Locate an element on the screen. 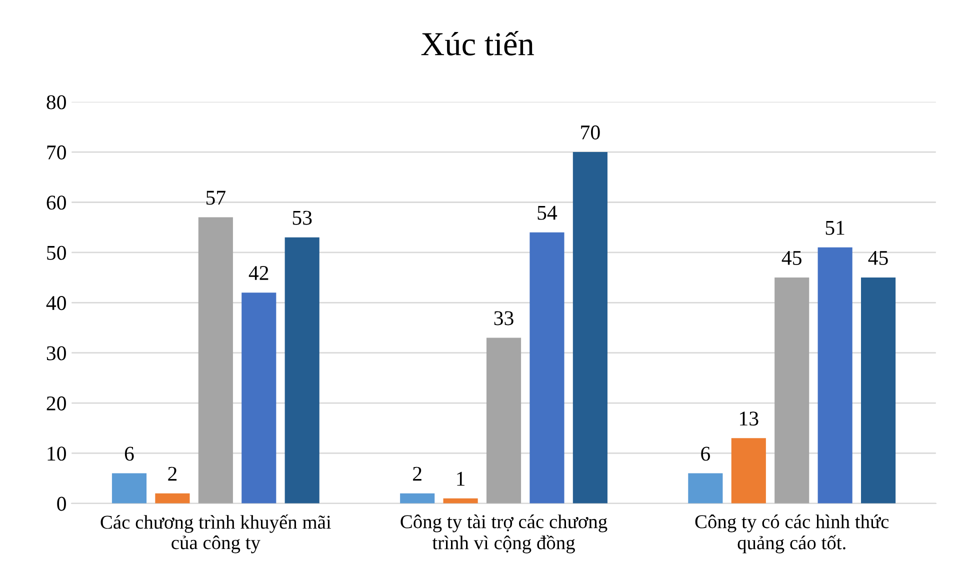 Image resolution: width=955 pixels, height=582 pixels. data-label: 54 is located at coordinates (548, 213).